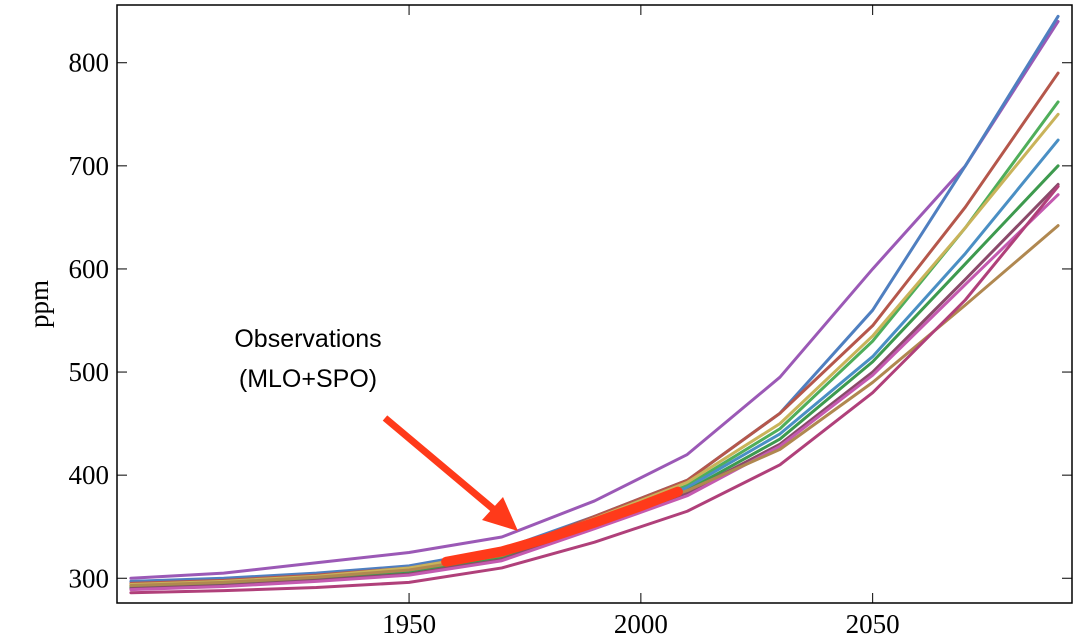 Image resolution: width=1077 pixels, height=641 pixels. Describe the element at coordinates (441, 465) in the screenshot. I see `arrow-shaft` at that location.